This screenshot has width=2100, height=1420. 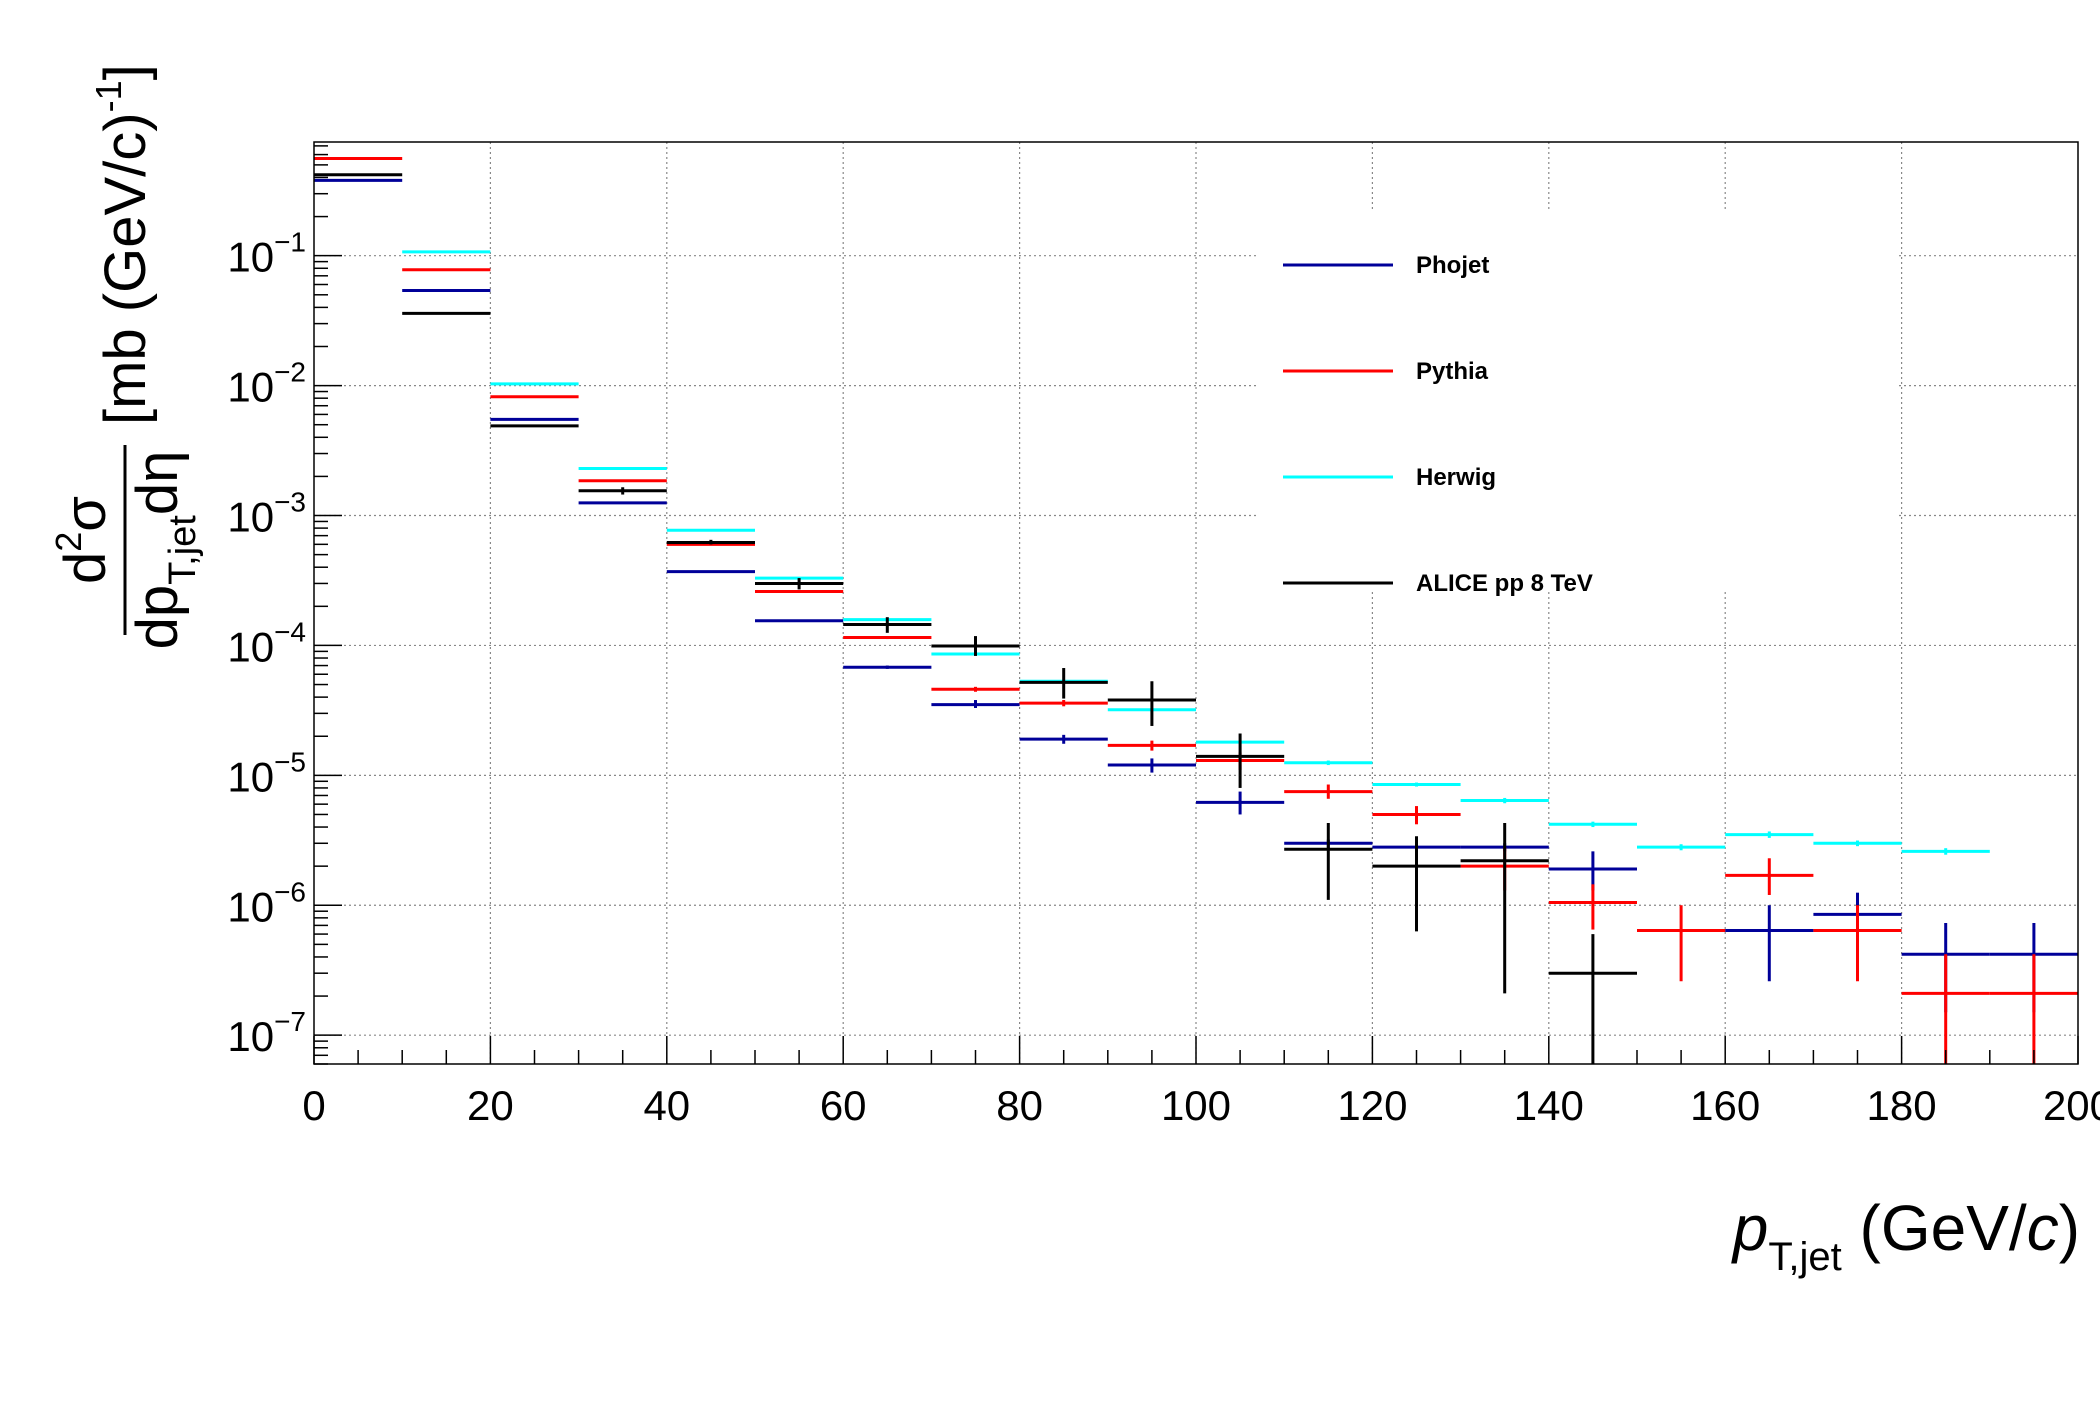 I want to click on y-axis-title-exp: -1, so click(x=108, y=96).